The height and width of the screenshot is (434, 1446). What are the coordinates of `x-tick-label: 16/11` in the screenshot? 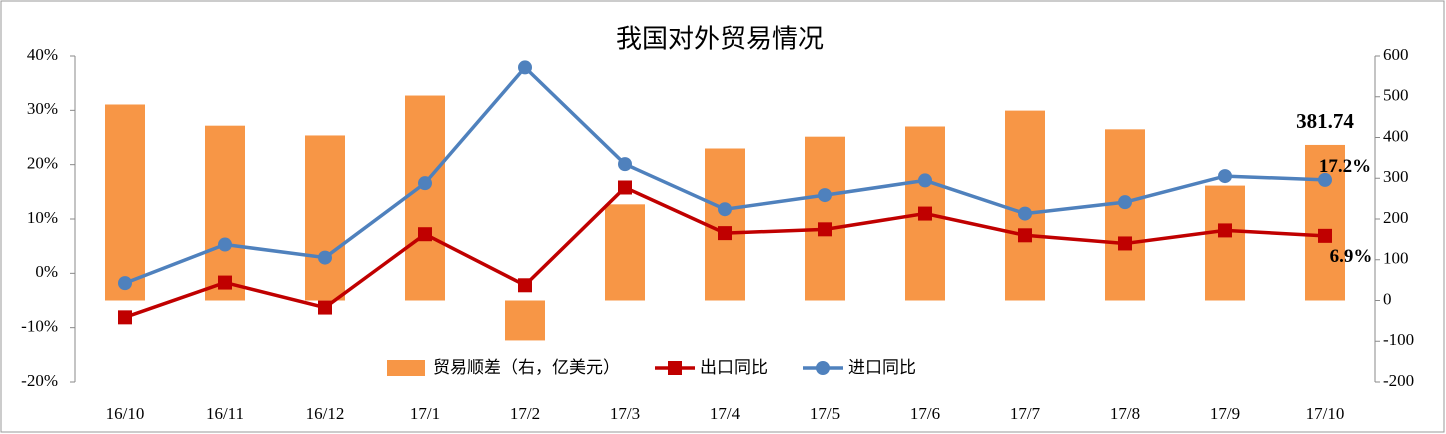 It's located at (225, 413).